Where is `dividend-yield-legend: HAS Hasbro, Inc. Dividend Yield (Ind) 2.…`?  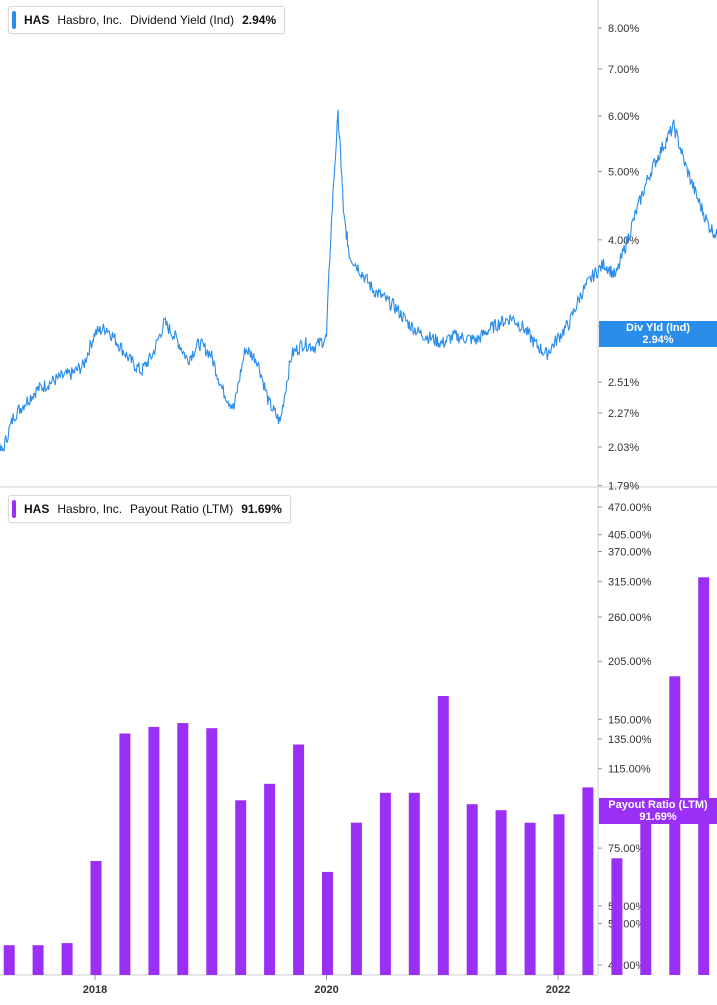 dividend-yield-legend: HAS Hasbro, Inc. Dividend Yield (Ind) 2.… is located at coordinates (147, 20).